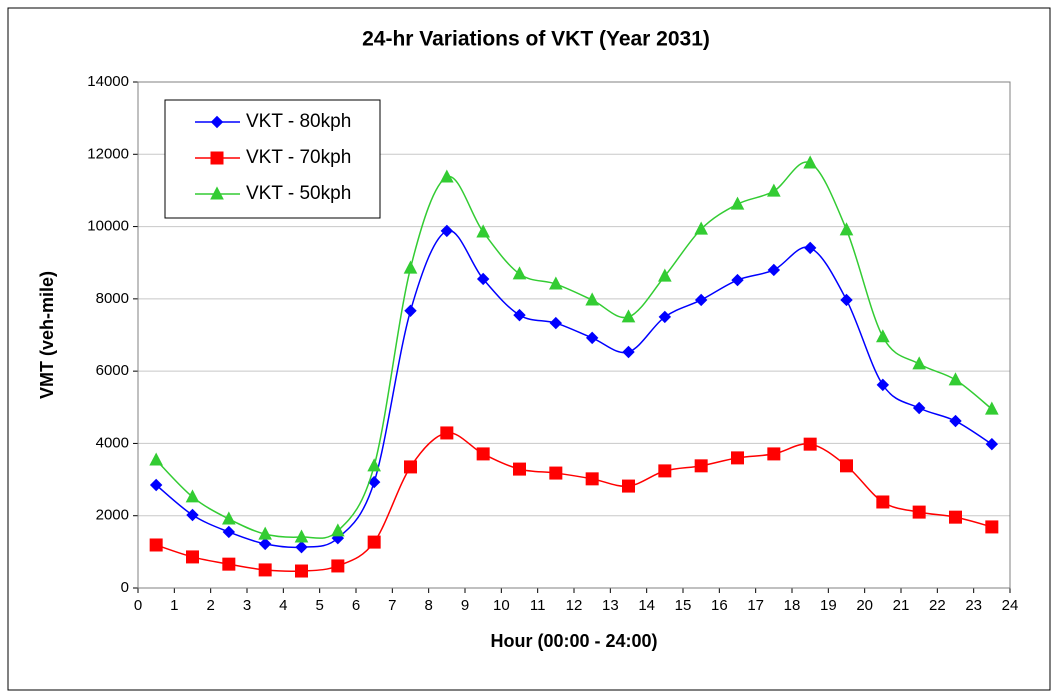 This screenshot has width=1059, height=697. Describe the element at coordinates (298, 121) in the screenshot. I see `legend-label: VKT - 80kph` at that location.